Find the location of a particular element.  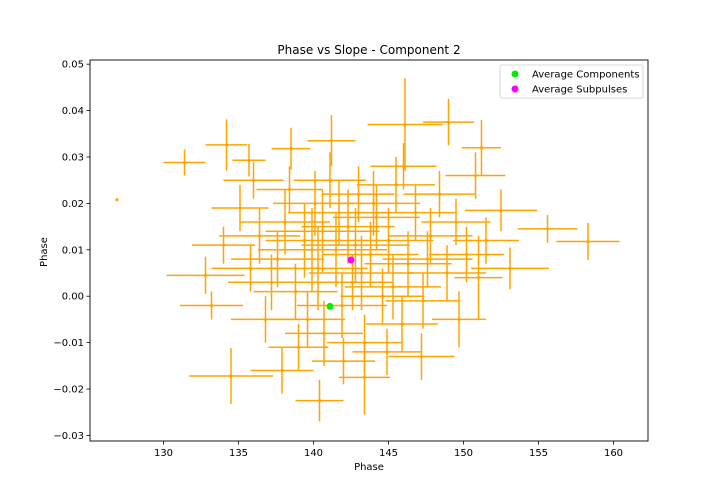

y-tick-label: 0.00 is located at coordinates (73, 297).